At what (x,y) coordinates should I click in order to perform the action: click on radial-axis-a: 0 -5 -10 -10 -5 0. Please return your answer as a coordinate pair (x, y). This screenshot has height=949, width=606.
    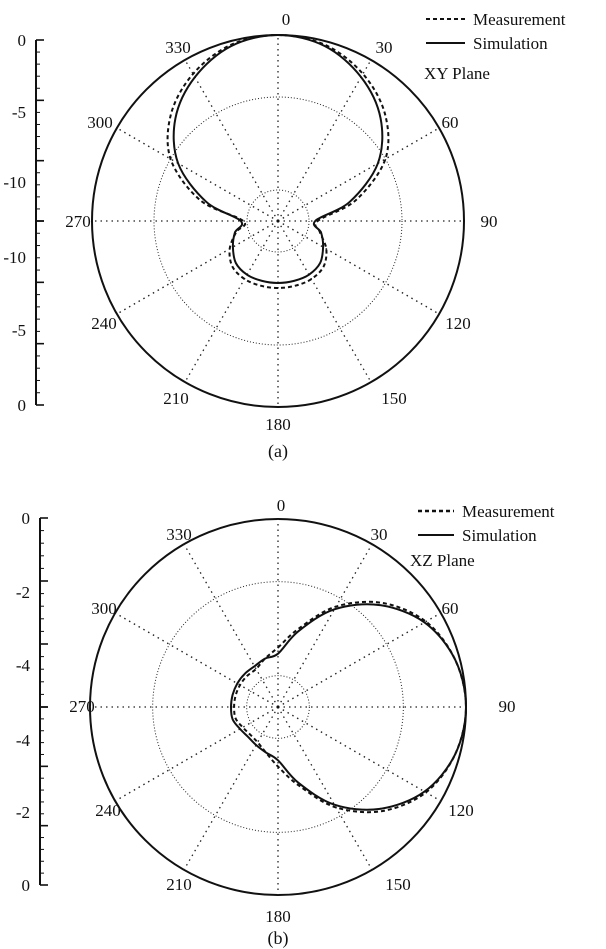
    Looking at the image, I should click on (23, 223).